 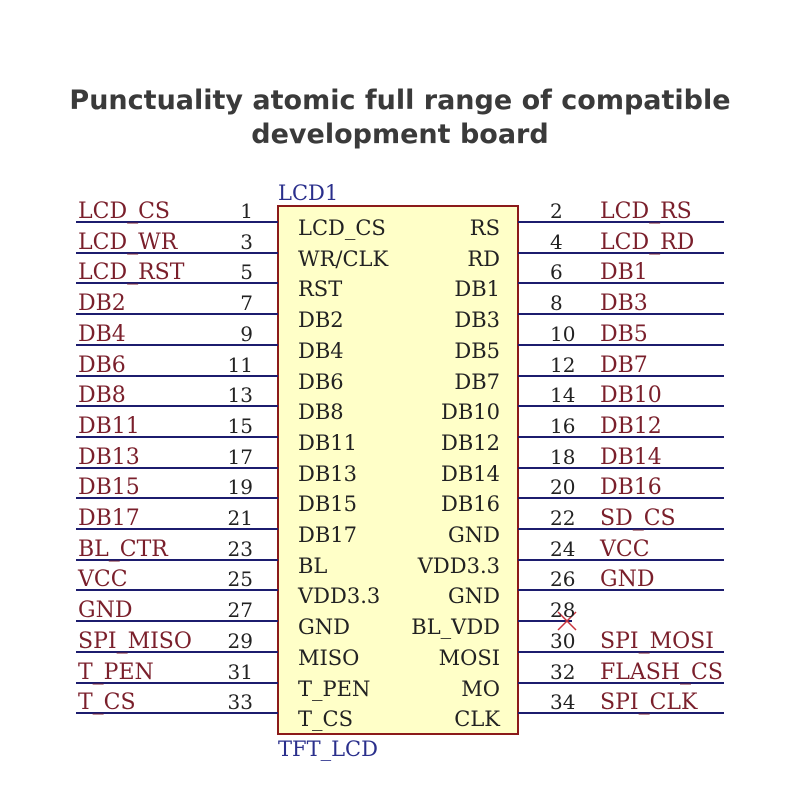 I want to click on right-pin-number: 14, so click(x=562, y=395).